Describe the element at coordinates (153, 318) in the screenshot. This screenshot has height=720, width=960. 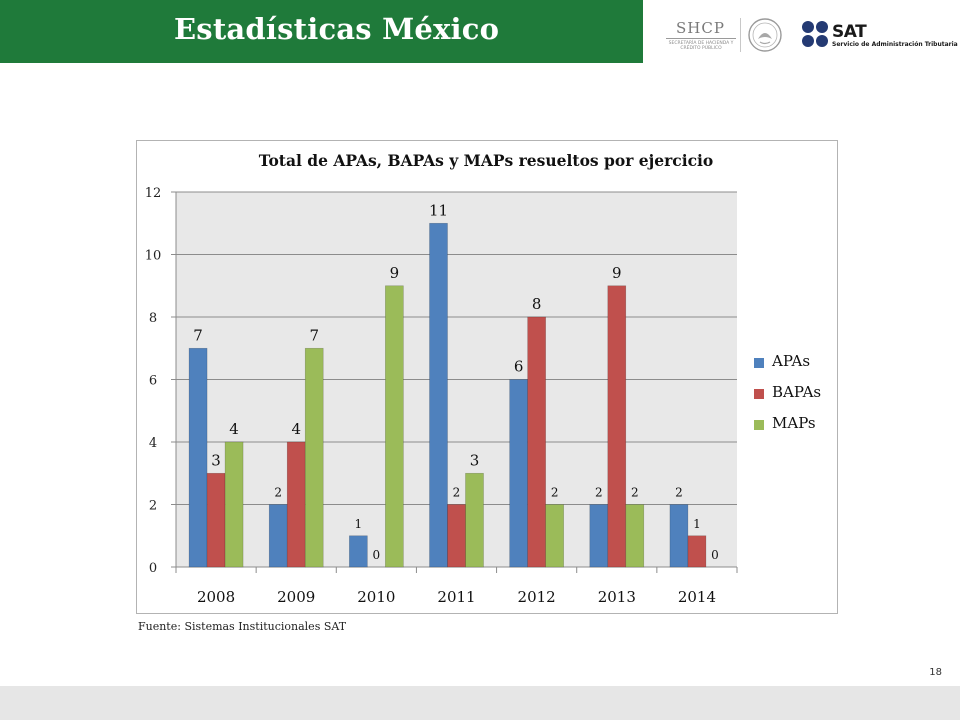
I see `y-tick-label: 8` at that location.